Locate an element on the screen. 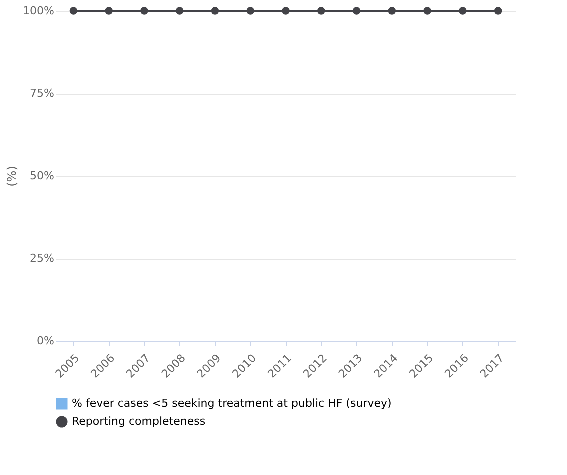 This screenshot has width=567, height=475. y-tick-label: 0% is located at coordinates (45, 341).